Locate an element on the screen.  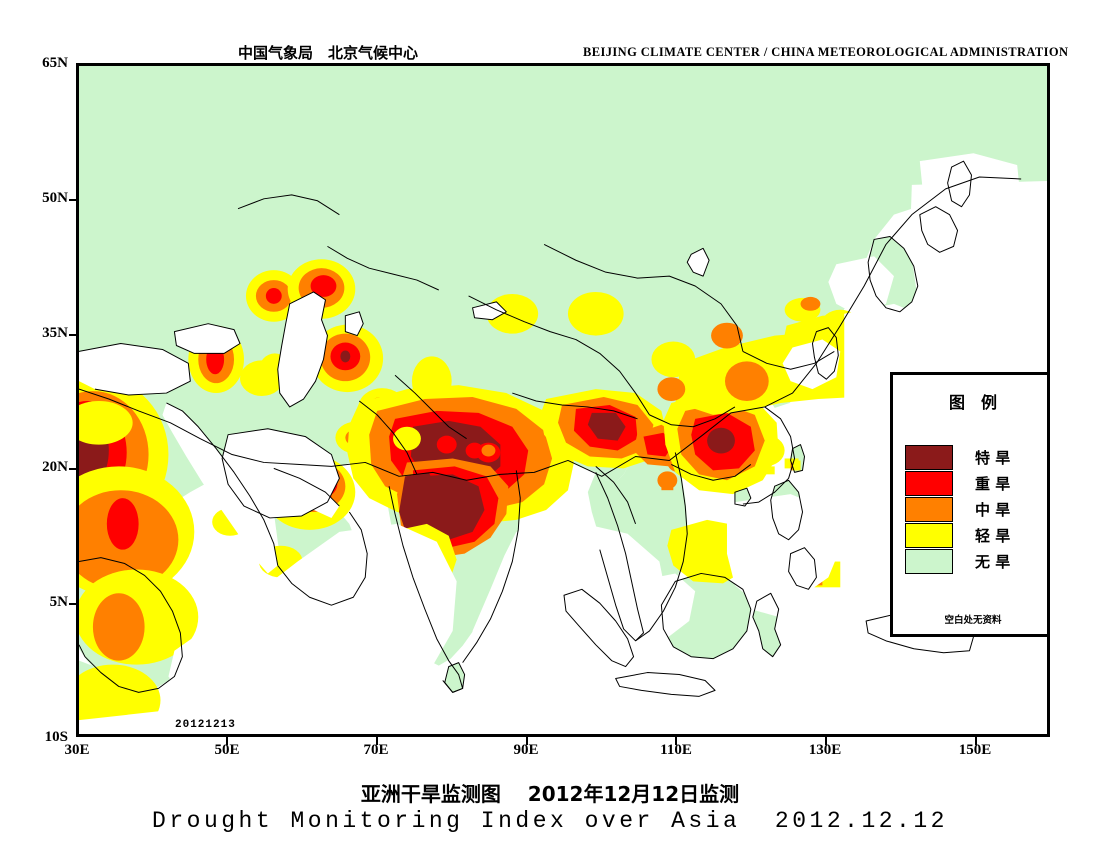
y-tick-label-4: 5N is located at coordinates (58, 602).